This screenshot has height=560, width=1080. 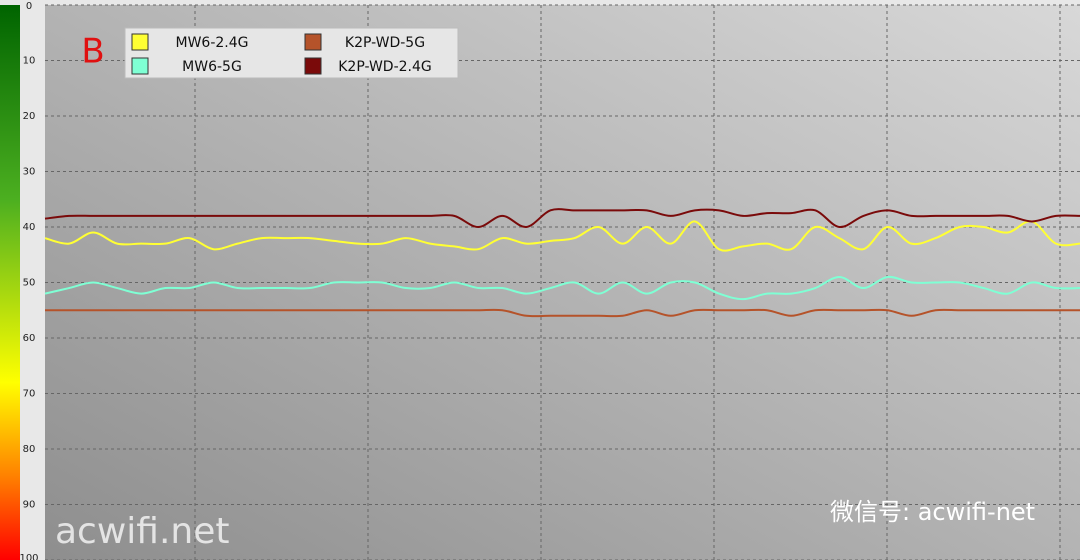 I want to click on y-tick-label: 30, so click(x=29, y=172).